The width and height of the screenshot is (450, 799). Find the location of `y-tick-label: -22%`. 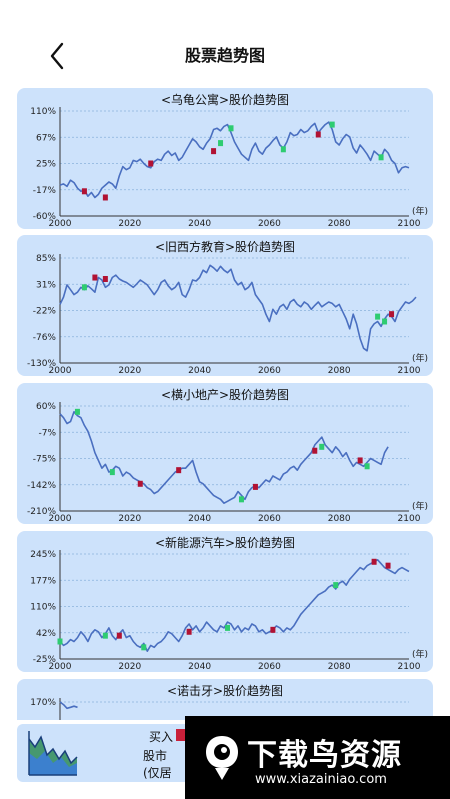

y-tick-label: -22% is located at coordinates (45, 312).